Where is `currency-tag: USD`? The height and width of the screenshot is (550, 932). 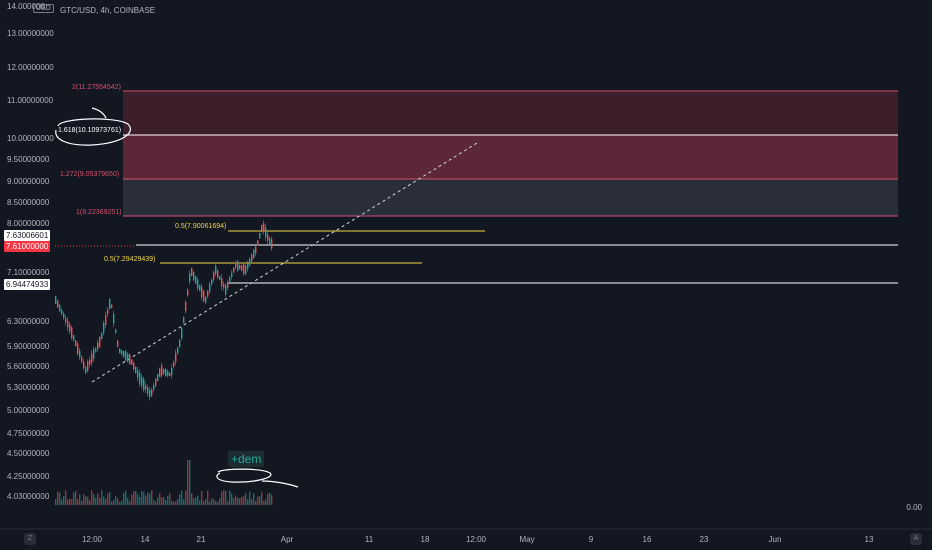
currency-tag: USD is located at coordinates (43, 8).